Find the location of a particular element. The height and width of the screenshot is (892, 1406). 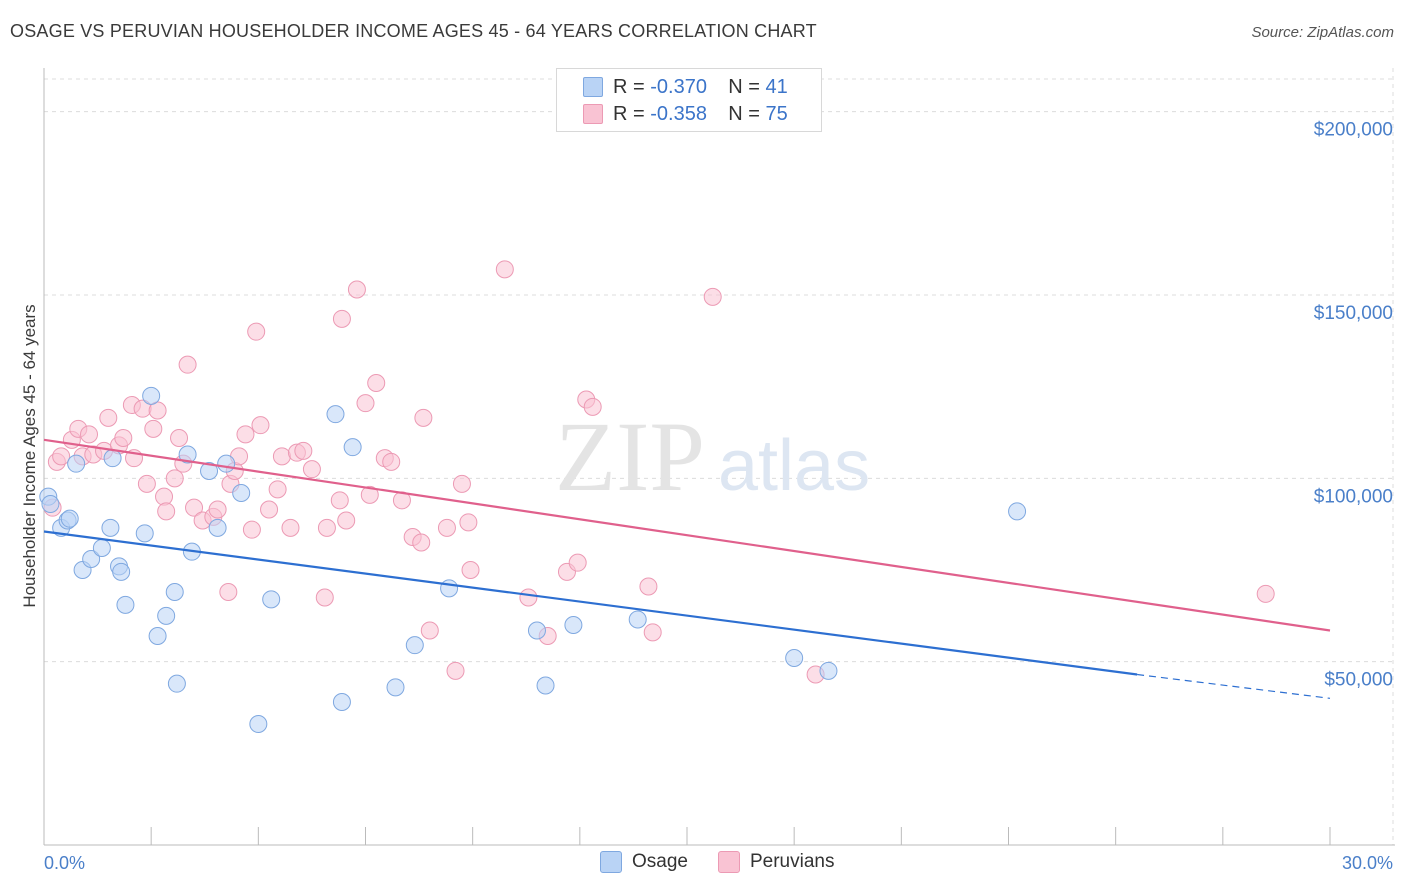

bottom-legend-osage: Osage is located at coordinates (644, 862).